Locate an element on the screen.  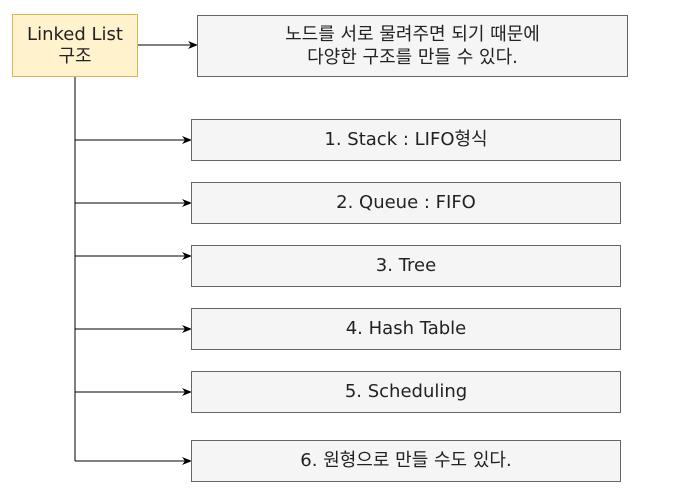
root-label-line1: Linked List is located at coordinates (75, 34).